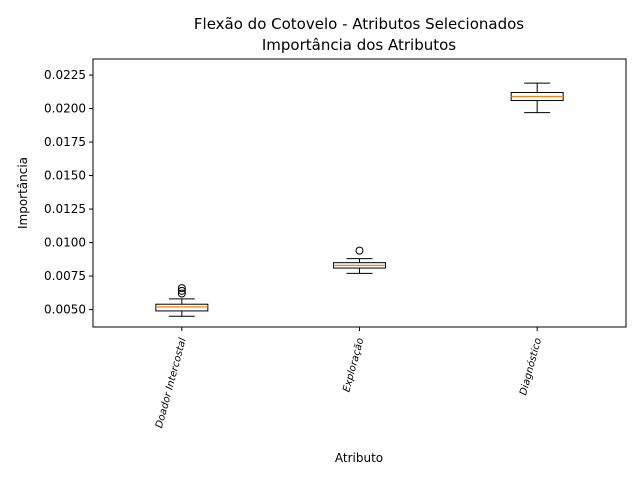  I want to click on x-tick-label: Doador Intercostal, so click(171, 383).